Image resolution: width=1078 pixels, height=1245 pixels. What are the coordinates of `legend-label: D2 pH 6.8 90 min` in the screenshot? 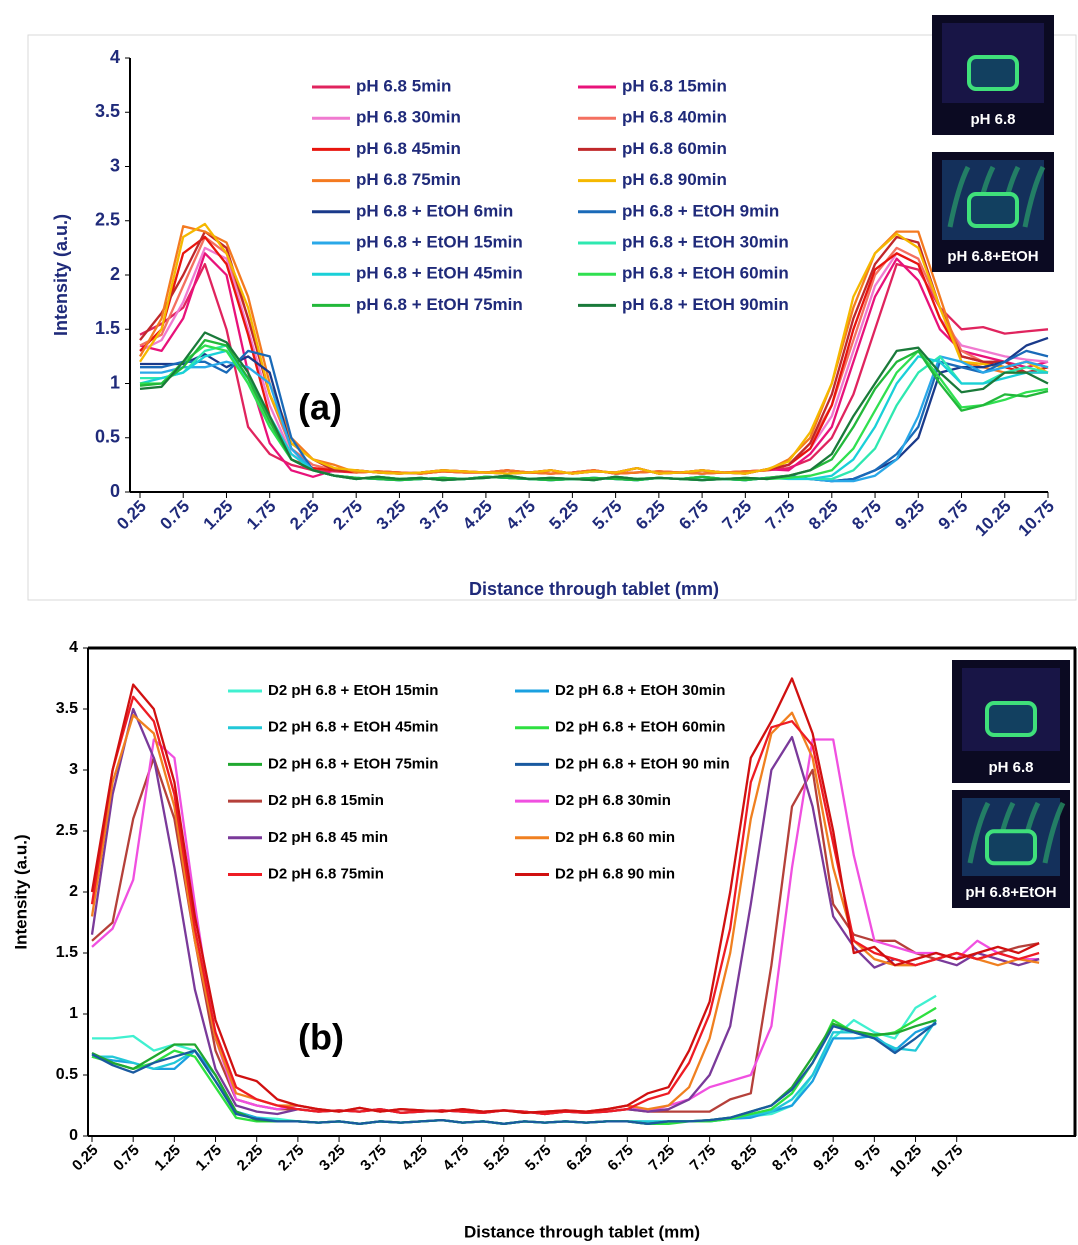 It's located at (615, 873).